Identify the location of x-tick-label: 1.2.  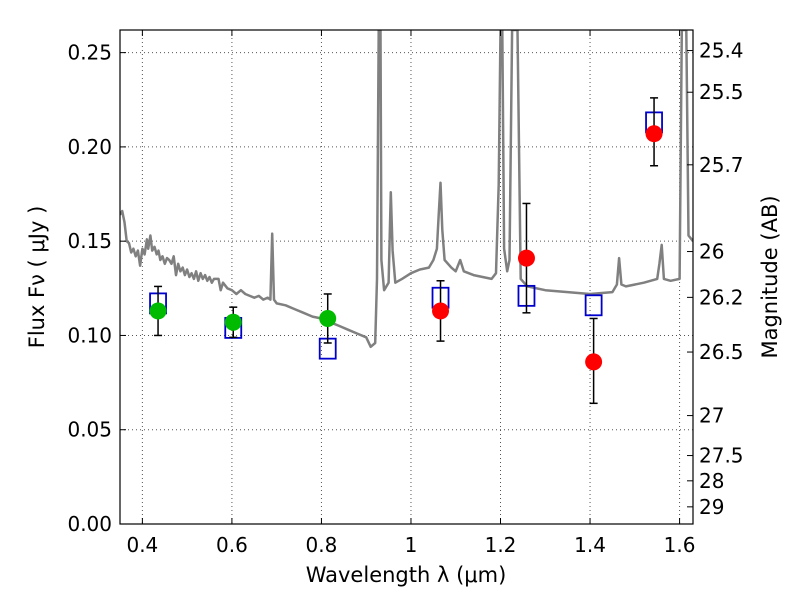
(501, 545).